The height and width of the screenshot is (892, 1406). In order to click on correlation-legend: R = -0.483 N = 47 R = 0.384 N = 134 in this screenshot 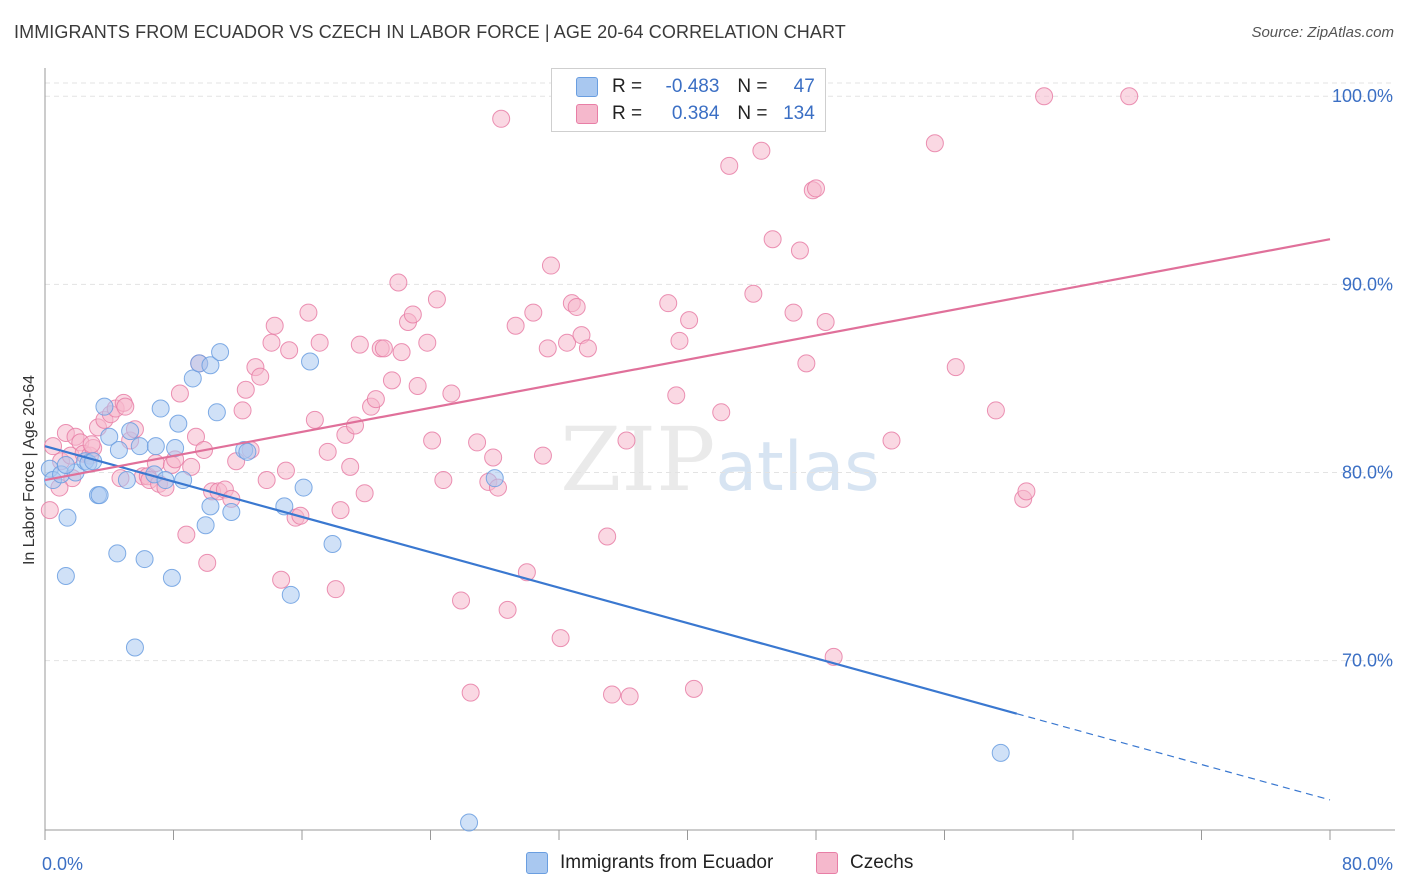, I will do `click(688, 100)`.